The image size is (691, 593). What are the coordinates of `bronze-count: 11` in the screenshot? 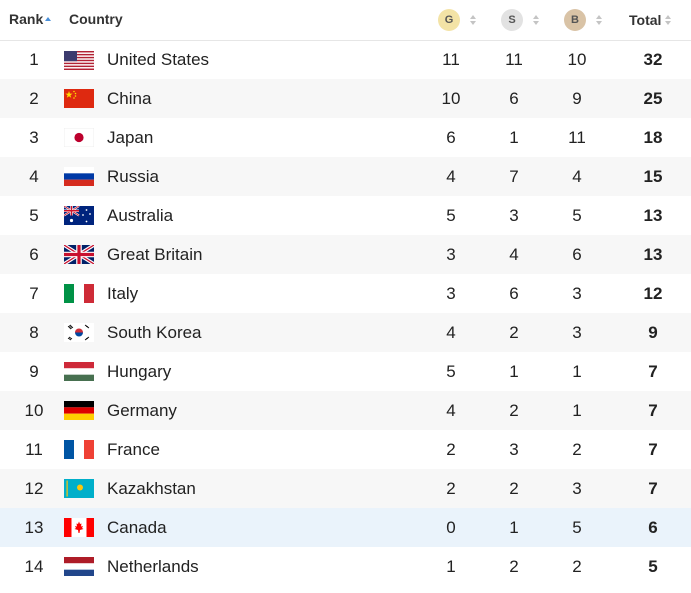 It's located at (577, 137).